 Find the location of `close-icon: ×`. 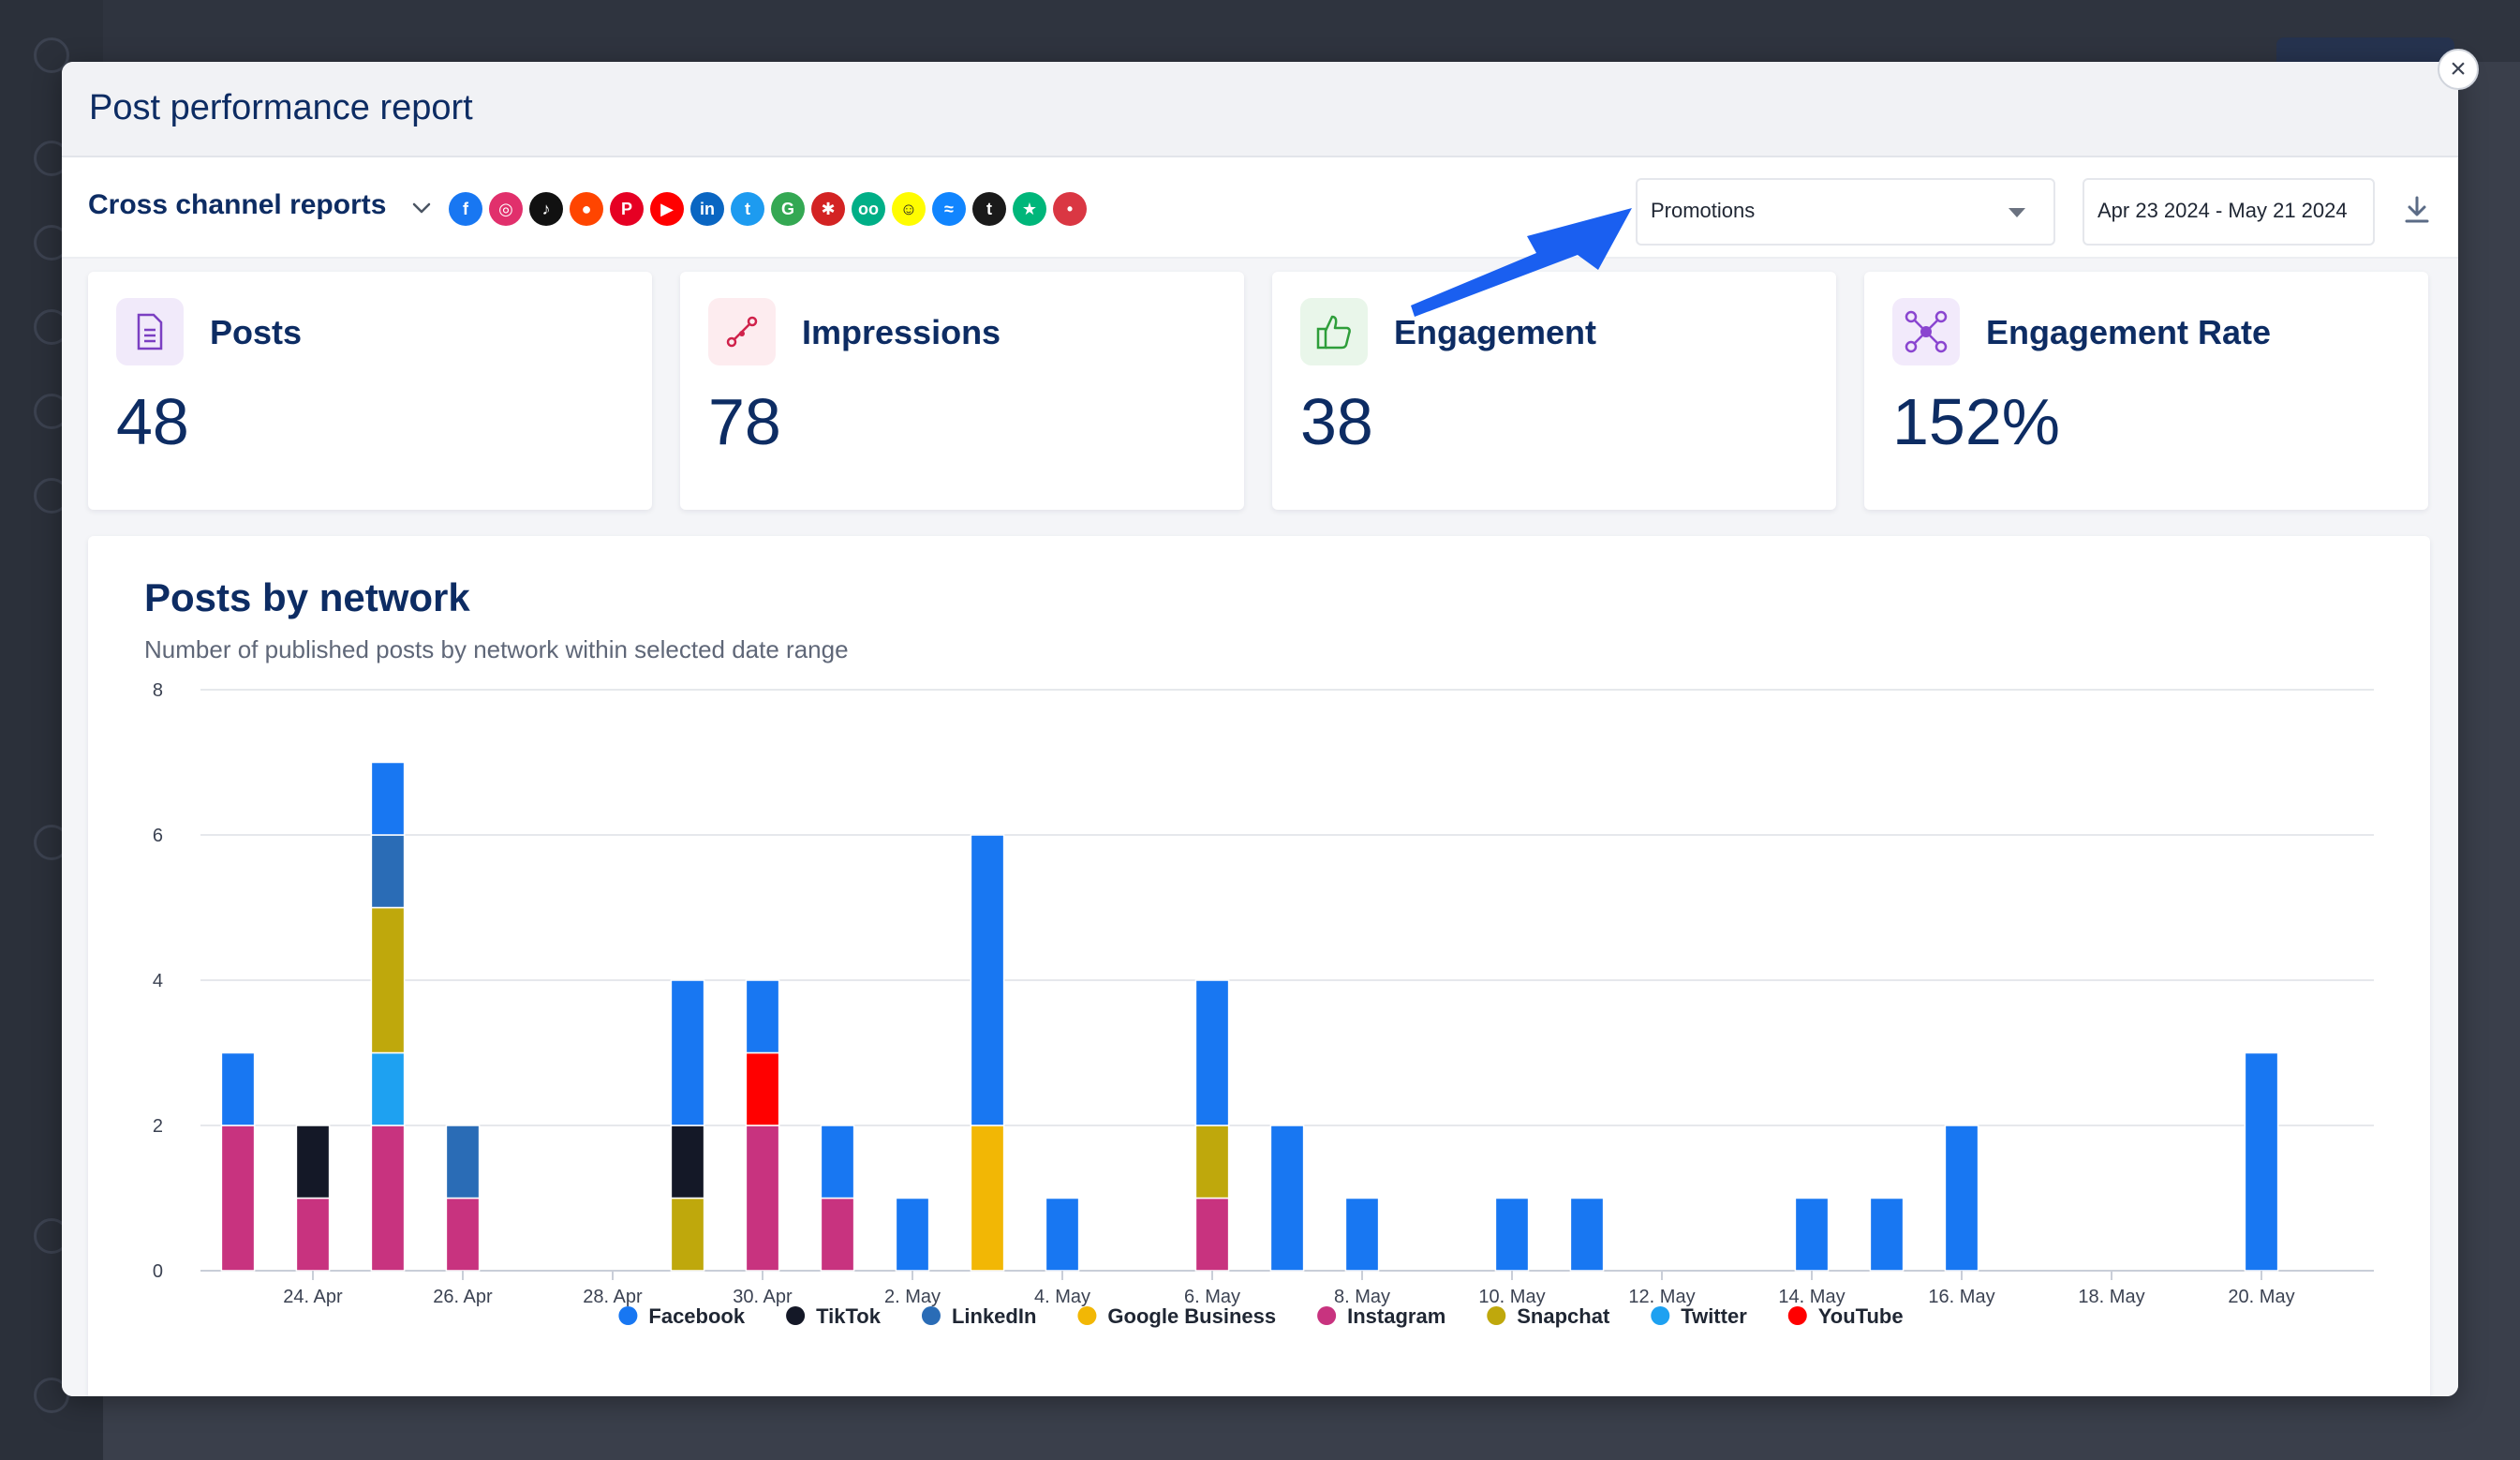

close-icon: × is located at coordinates (2458, 68).